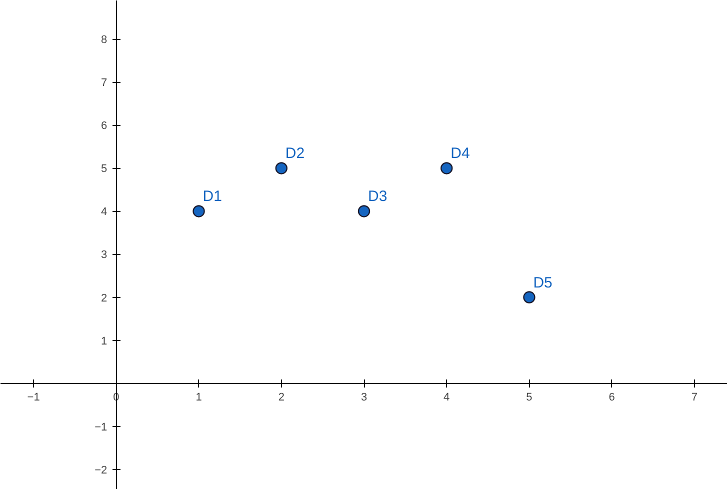 The height and width of the screenshot is (489, 727). Describe the element at coordinates (529, 397) in the screenshot. I see `x-tick-label: 5` at that location.